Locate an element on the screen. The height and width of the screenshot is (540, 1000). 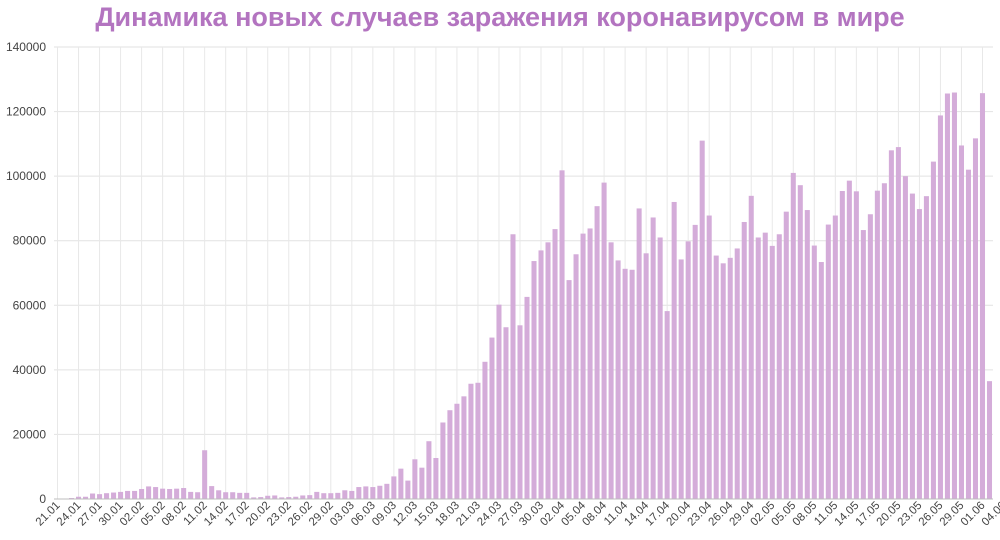
y-tick-label: 140000 is located at coordinates (26, 47).